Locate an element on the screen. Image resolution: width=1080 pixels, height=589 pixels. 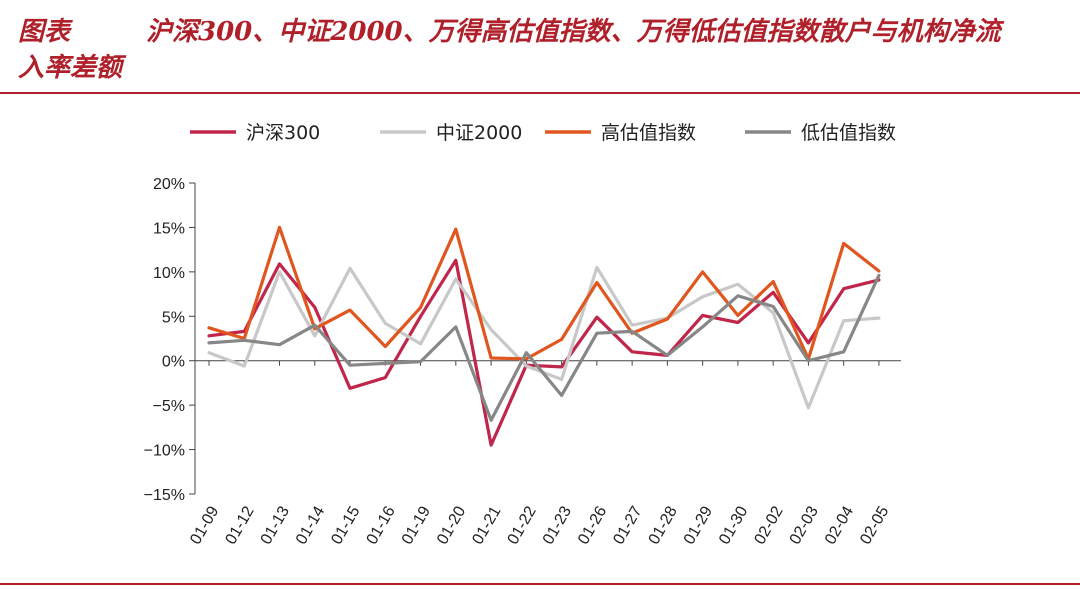
x-tick-label: 01-15 is located at coordinates (345, 525).